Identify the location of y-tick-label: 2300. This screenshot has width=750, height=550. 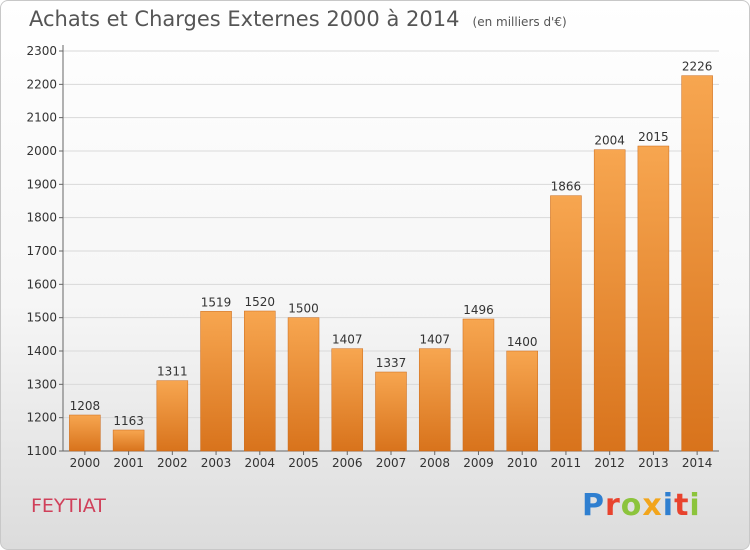
(41, 51).